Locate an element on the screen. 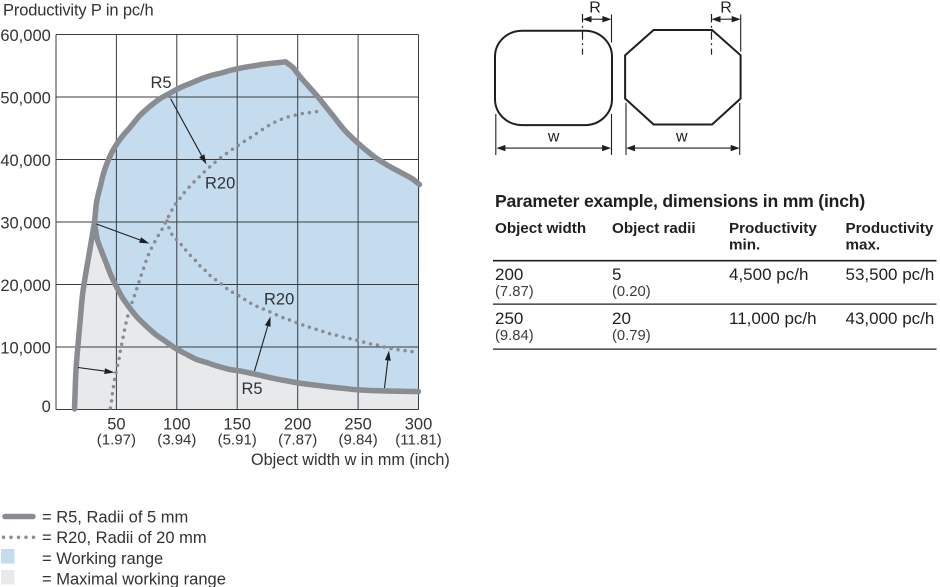 The height and width of the screenshot is (587, 940). svg-text: = R20, Radii of 20 mm is located at coordinates (124, 538).